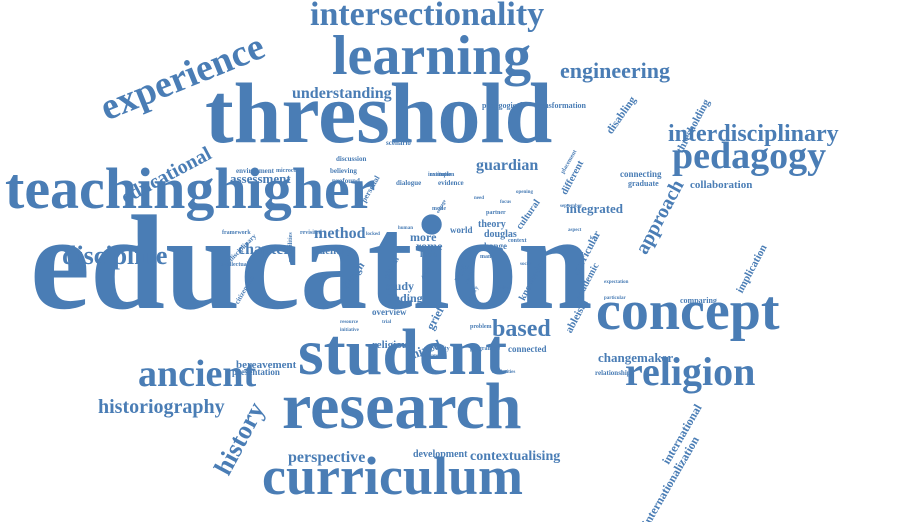 The image size is (900, 522). I want to click on word-integrated: integrated, so click(595, 208).